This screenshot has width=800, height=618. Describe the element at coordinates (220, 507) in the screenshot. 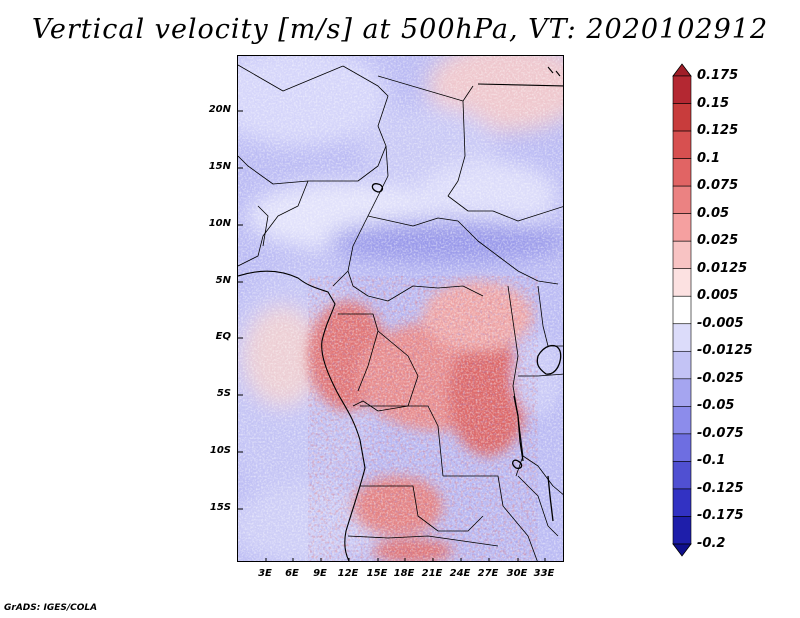

I see `lat-label-15s: 15S` at that location.